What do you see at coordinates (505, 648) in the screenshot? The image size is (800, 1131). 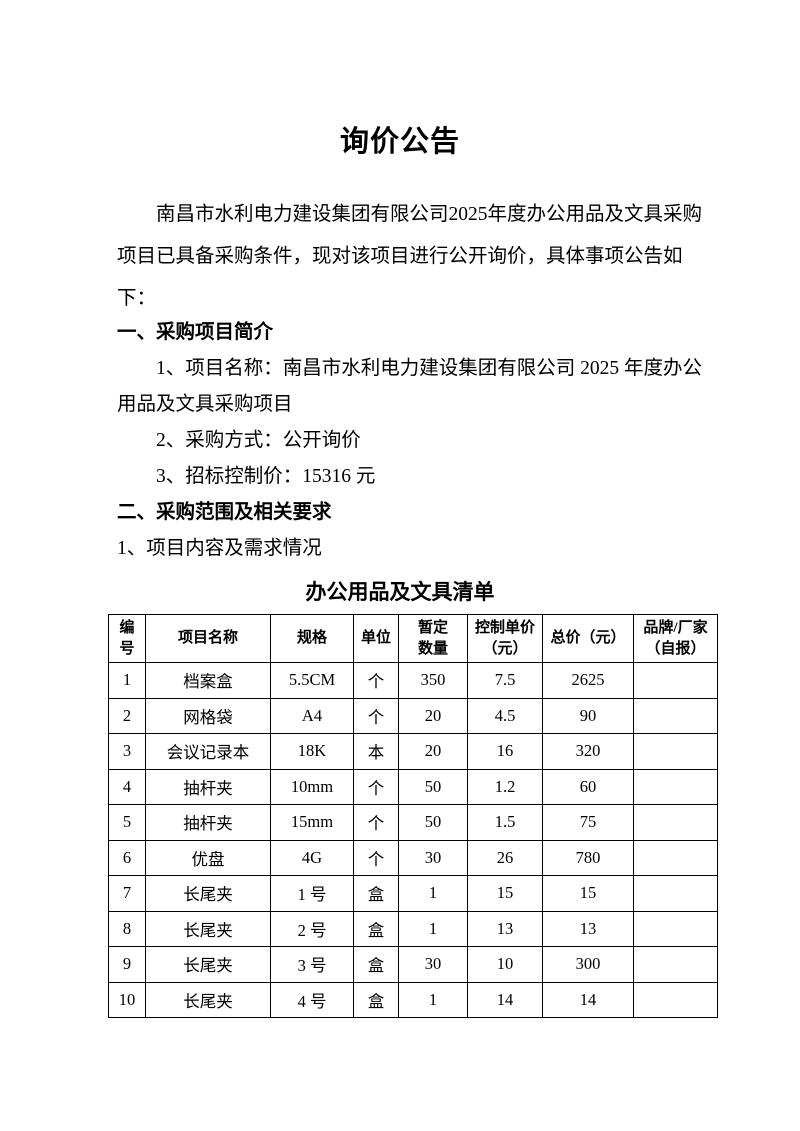 I see `table-header-line: （元）` at bounding box center [505, 648].